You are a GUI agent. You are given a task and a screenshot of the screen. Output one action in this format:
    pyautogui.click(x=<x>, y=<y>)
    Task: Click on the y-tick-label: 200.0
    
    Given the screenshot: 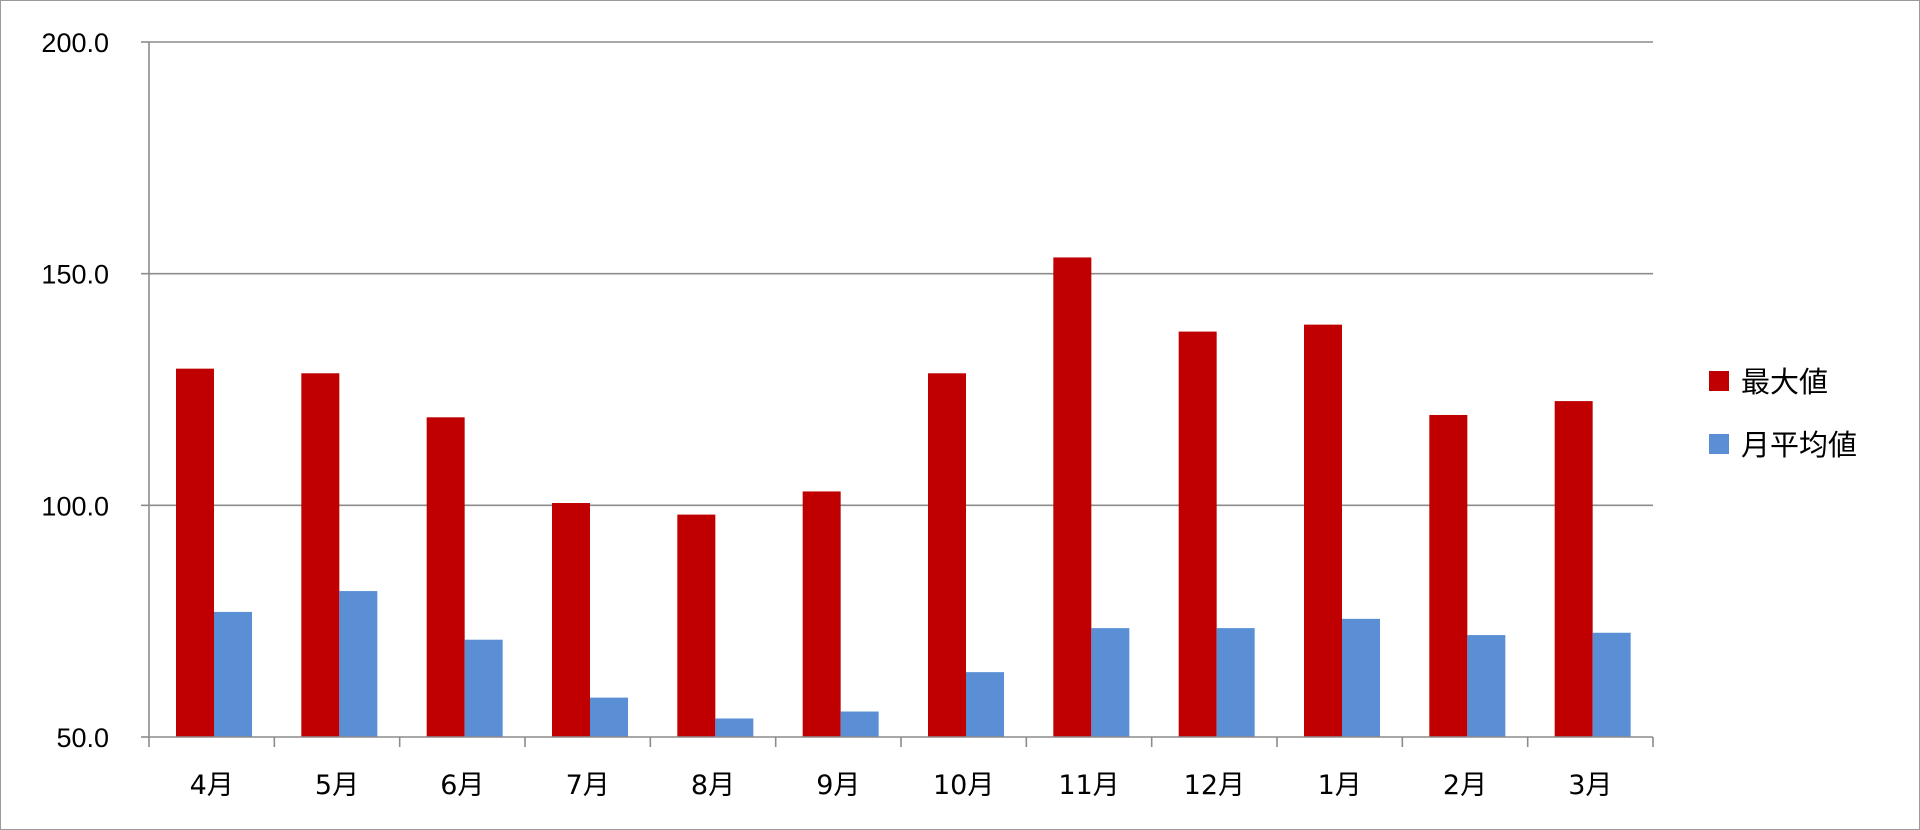 What is the action you would take?
    pyautogui.click(x=75, y=43)
    